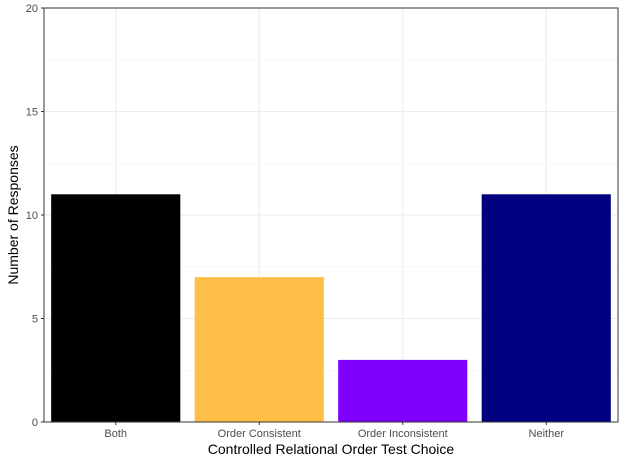  Describe the element at coordinates (35, 423) in the screenshot. I see `y-tick-label: 0` at that location.